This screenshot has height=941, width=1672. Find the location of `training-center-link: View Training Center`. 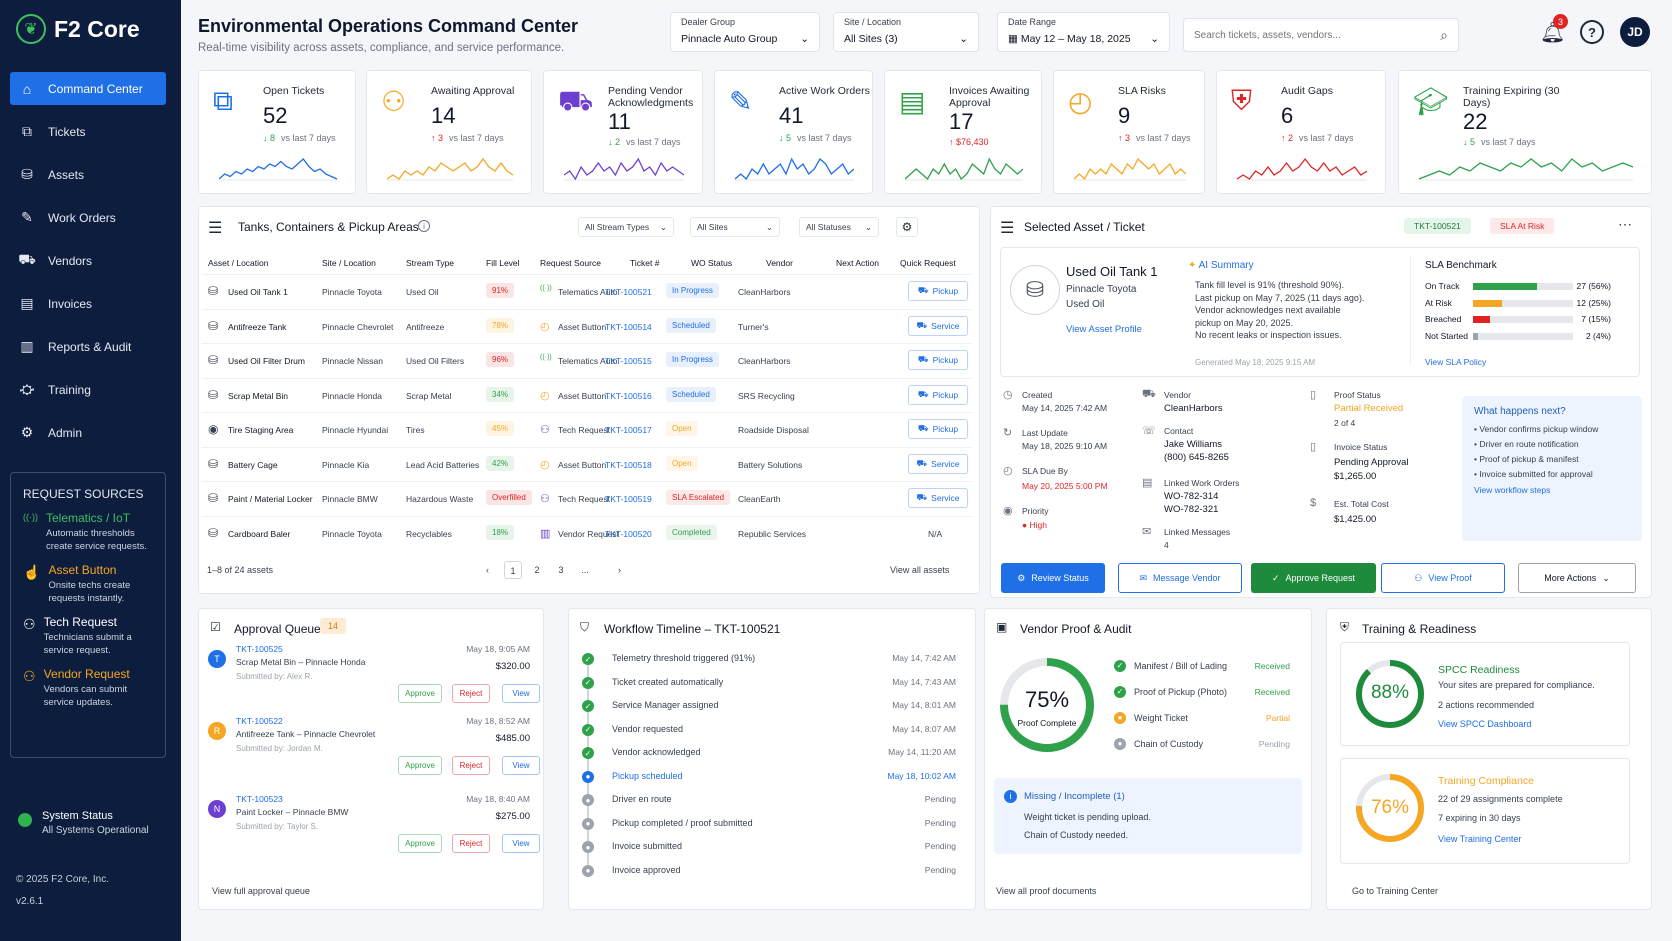

training-center-link: View Training Center is located at coordinates (1480, 839).